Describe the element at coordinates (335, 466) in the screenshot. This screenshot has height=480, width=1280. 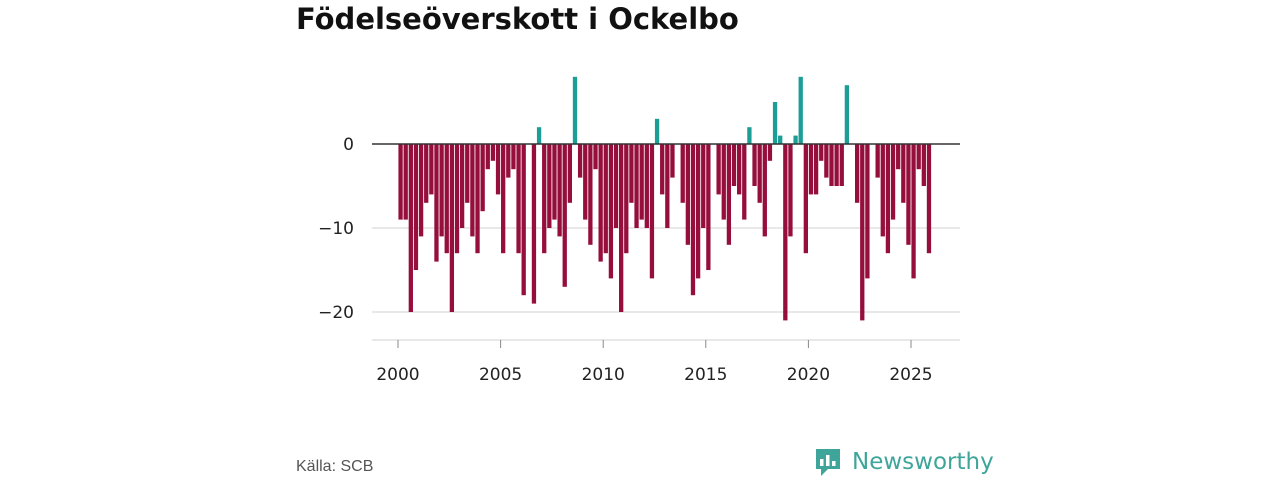
I see `source-label: Källa: SCB` at that location.